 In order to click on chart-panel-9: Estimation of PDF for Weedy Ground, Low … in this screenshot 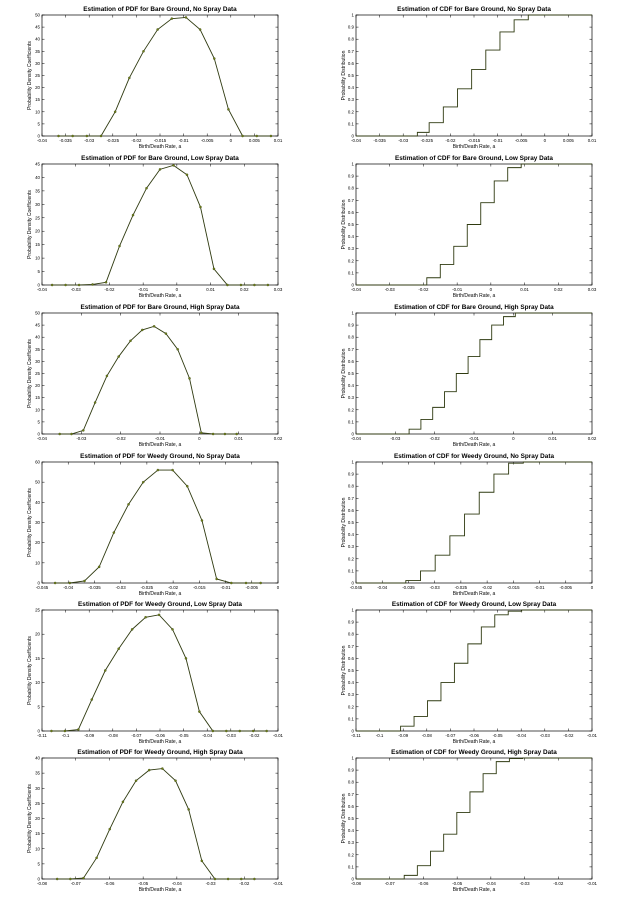, I will do `click(155, 673)`.